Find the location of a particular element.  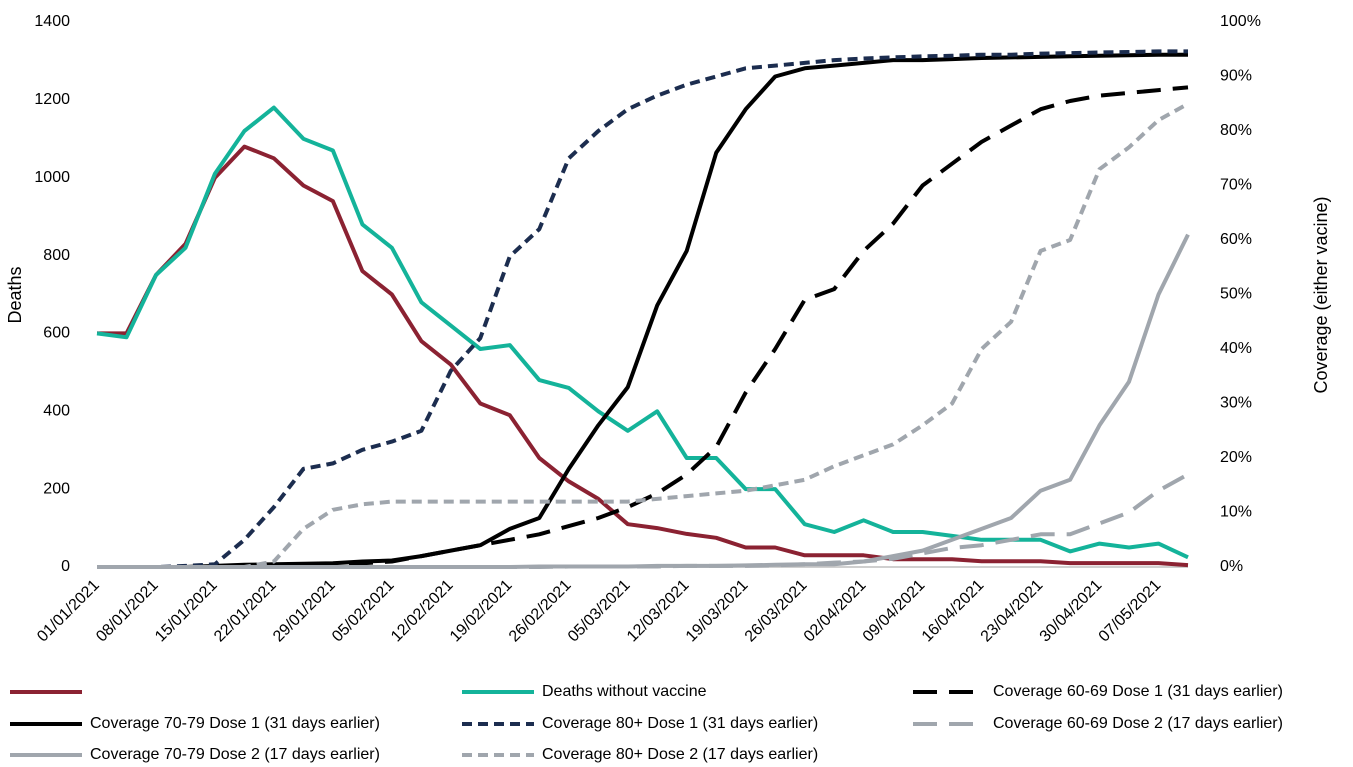

legend-label: Coverage 70-79 Dose 2 (17 days earlier) is located at coordinates (235, 754).